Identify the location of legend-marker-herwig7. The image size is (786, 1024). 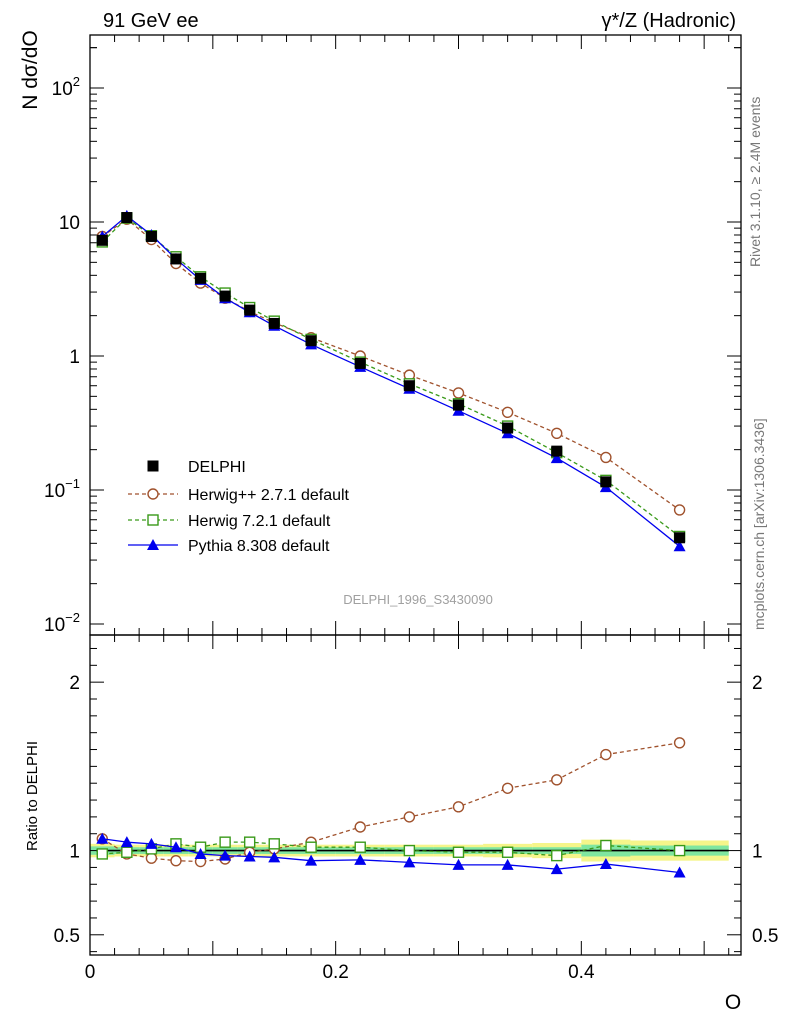
(153, 520).